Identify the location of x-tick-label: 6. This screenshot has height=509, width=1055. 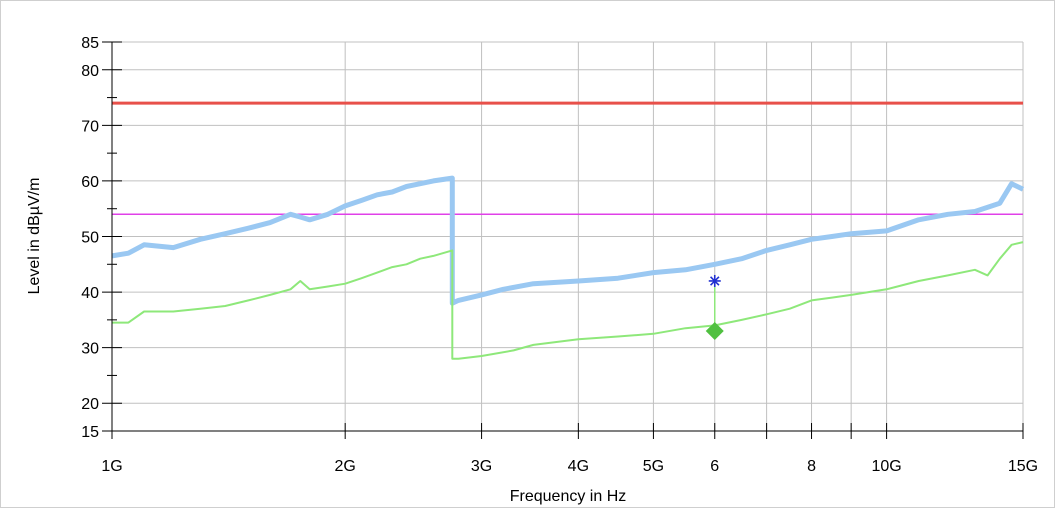
(714, 466).